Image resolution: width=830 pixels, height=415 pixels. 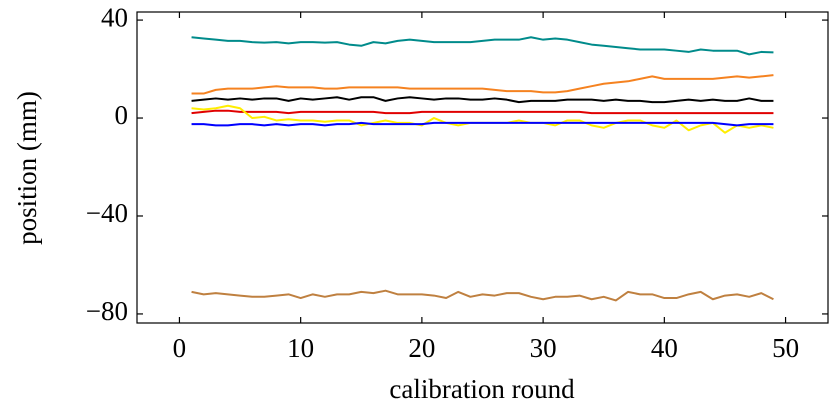 What do you see at coordinates (27, 168) in the screenshot?
I see `y-axis-label: position (mm)` at bounding box center [27, 168].